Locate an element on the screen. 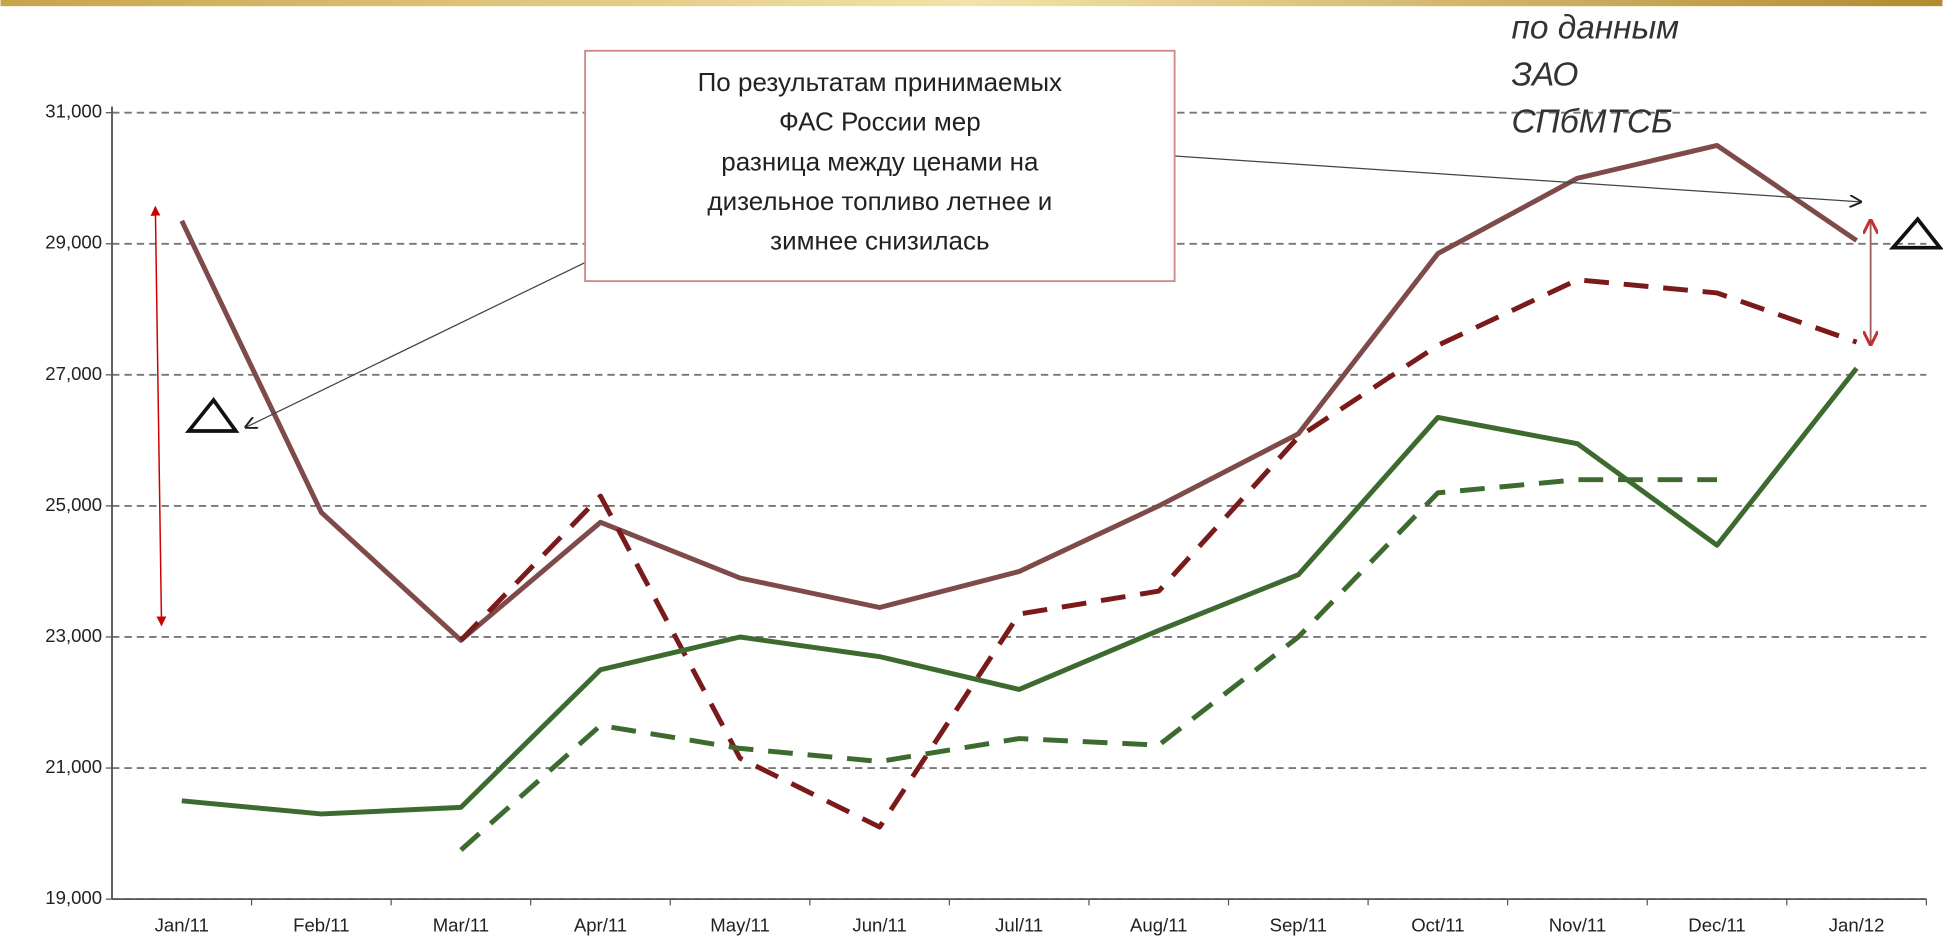 The height and width of the screenshot is (940, 1943). x-tick-label: Apr/11 is located at coordinates (600, 924).